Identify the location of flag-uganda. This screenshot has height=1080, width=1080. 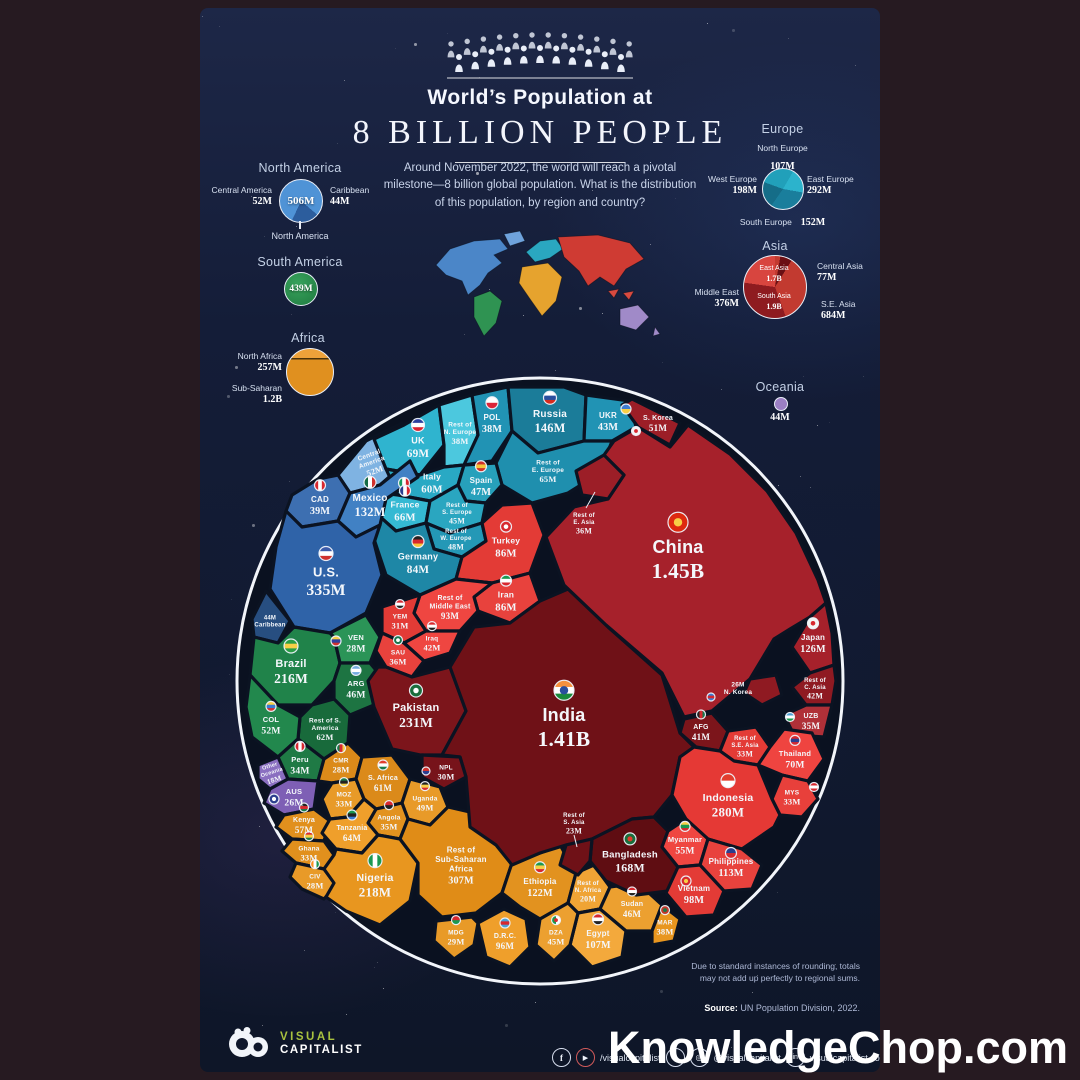
(425, 786).